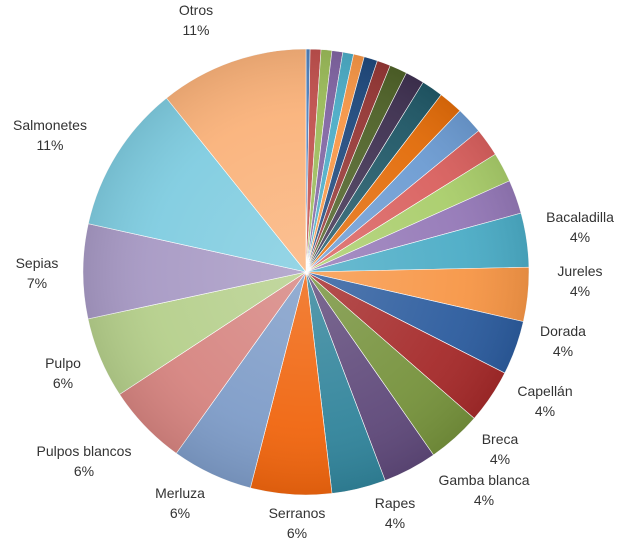  Describe the element at coordinates (63, 363) in the screenshot. I see `slice-label-pulpo: Pulpo` at that location.